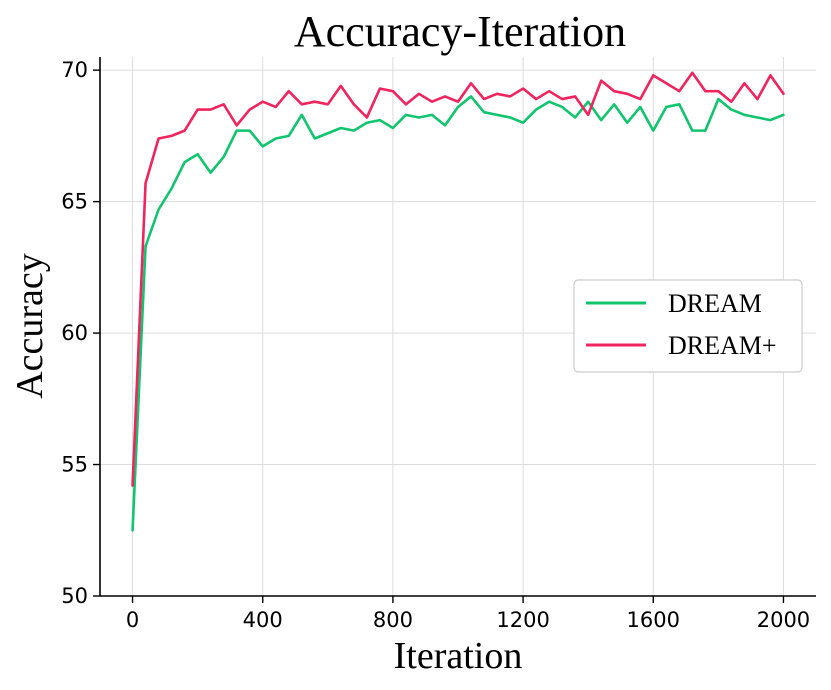  Describe the element at coordinates (653, 620) in the screenshot. I see `x-tick-label: 1600` at that location.